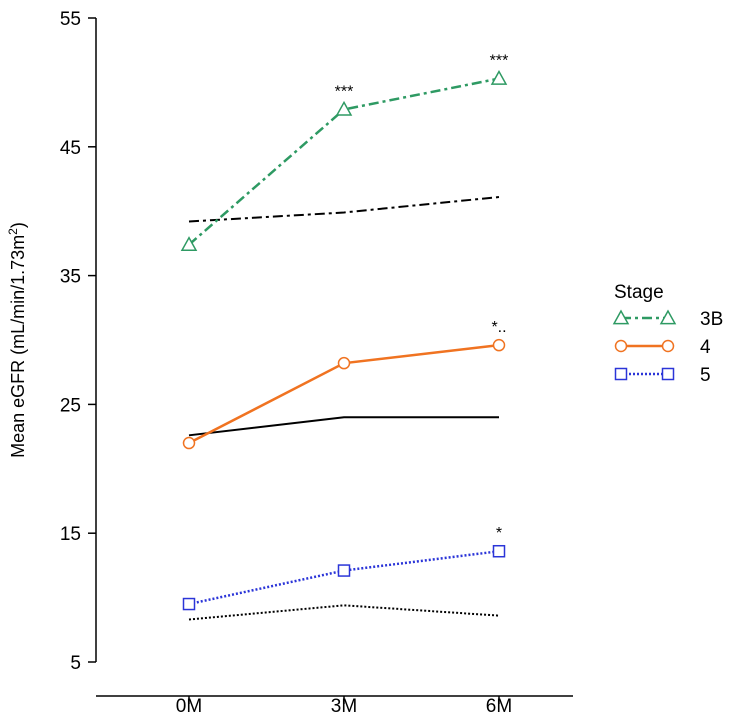  Describe the element at coordinates (18, 225) in the screenshot. I see `y-axis-title-close: )` at that location.